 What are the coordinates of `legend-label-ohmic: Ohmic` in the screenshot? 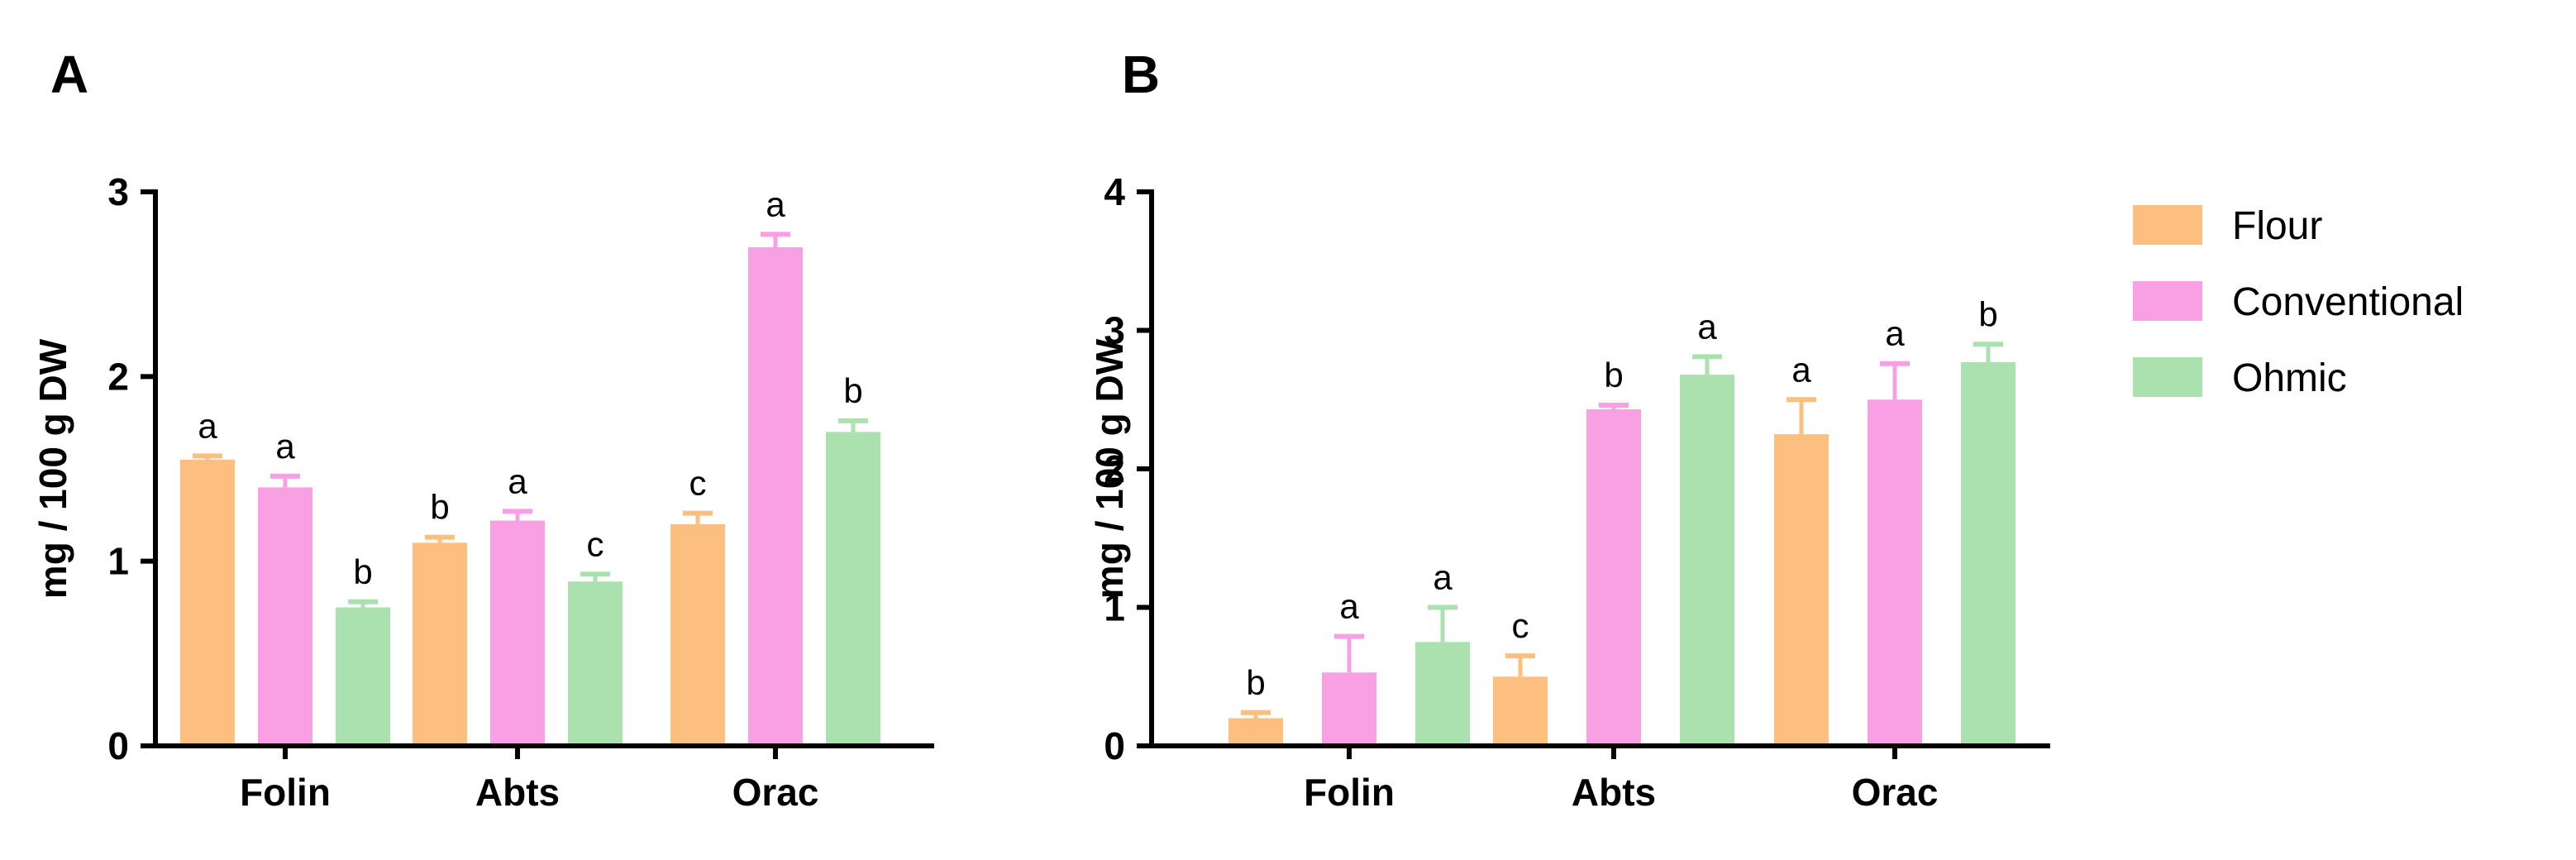 It's located at (2289, 378).